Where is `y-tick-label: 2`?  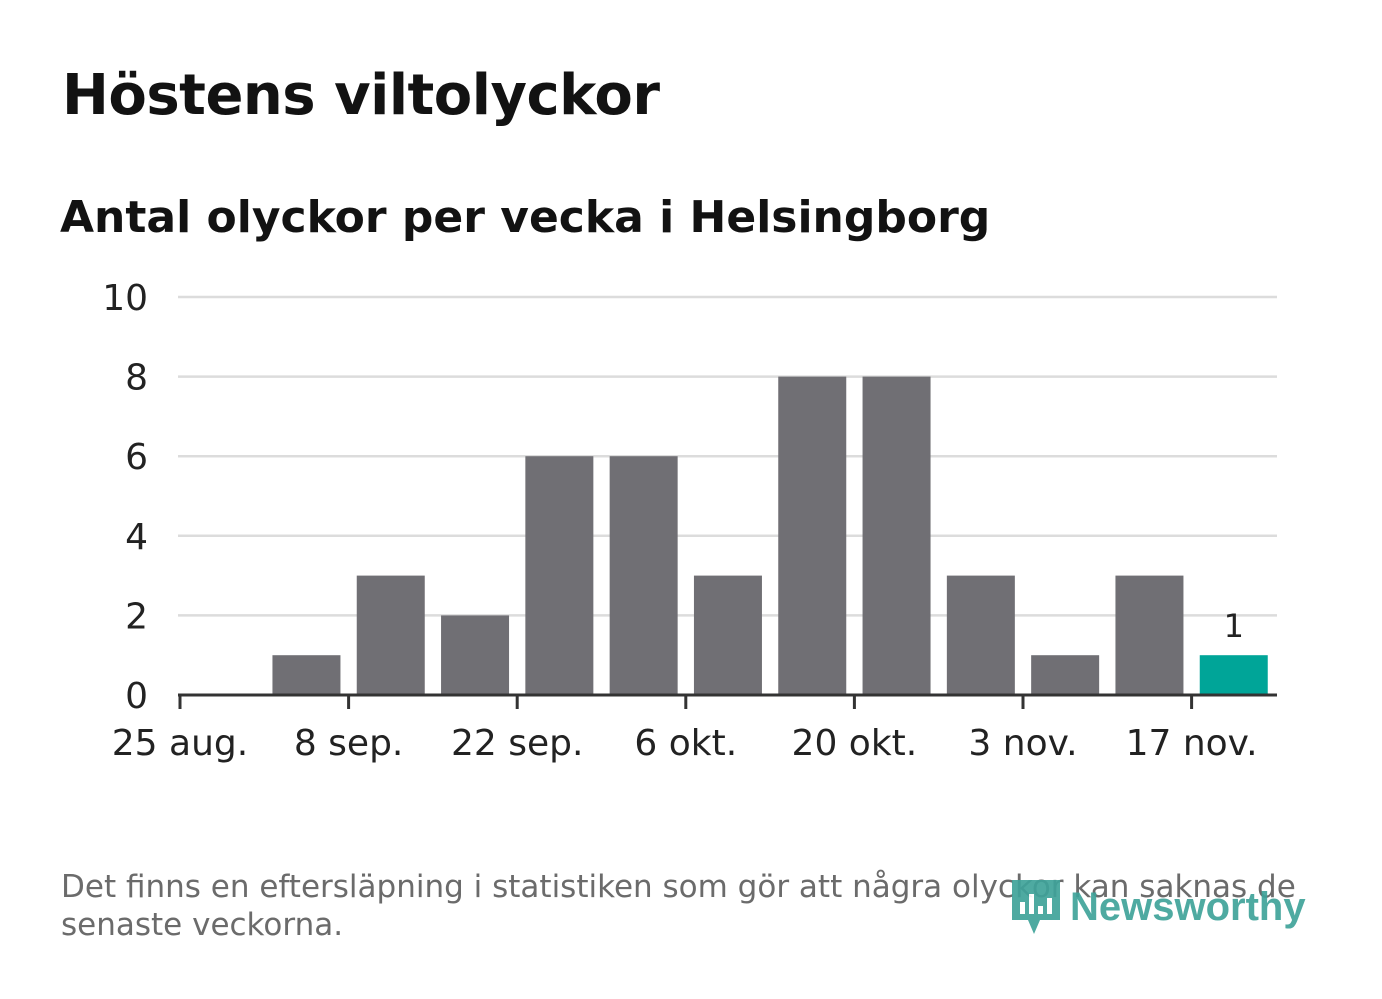 y-tick-label: 2 is located at coordinates (136, 616).